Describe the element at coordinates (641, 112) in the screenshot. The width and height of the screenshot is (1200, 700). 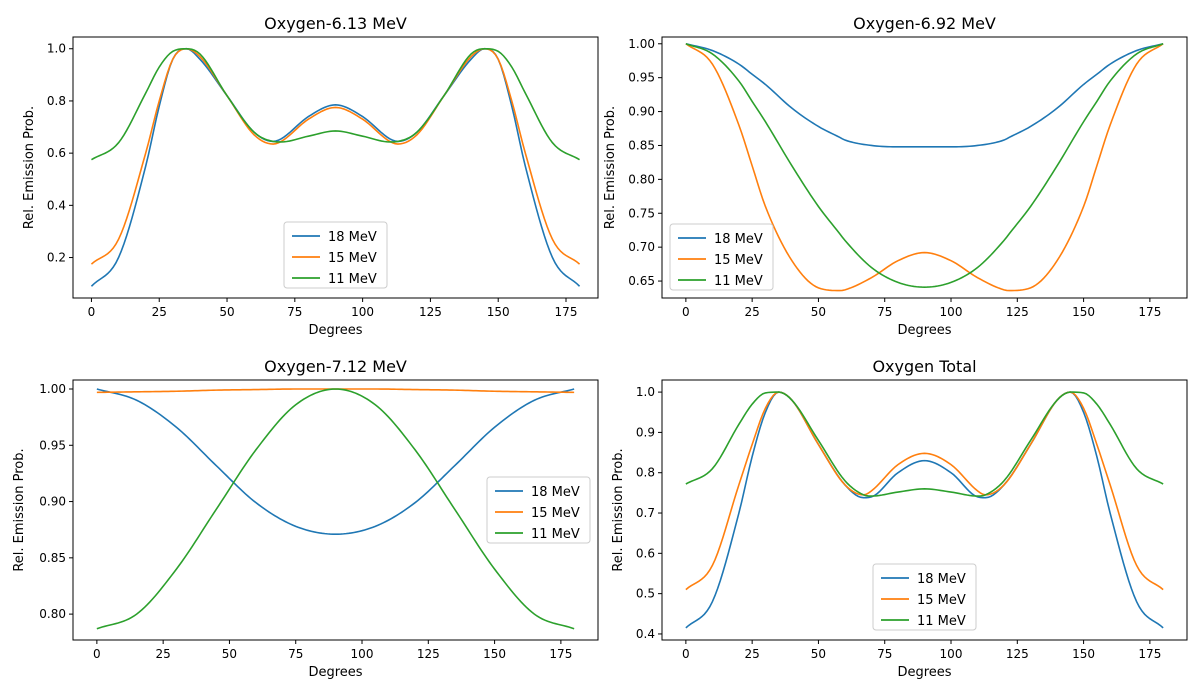
I see `y-tick-label: 0.90` at that location.